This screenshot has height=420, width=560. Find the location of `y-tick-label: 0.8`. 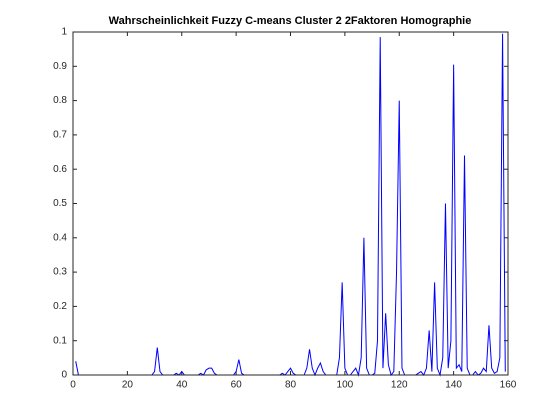

y-tick-label: 0.8 is located at coordinates (60, 100).